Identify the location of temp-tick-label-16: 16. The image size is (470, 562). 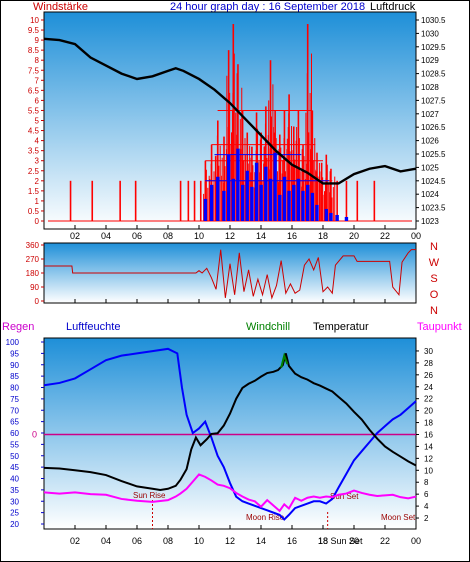
(428, 434).